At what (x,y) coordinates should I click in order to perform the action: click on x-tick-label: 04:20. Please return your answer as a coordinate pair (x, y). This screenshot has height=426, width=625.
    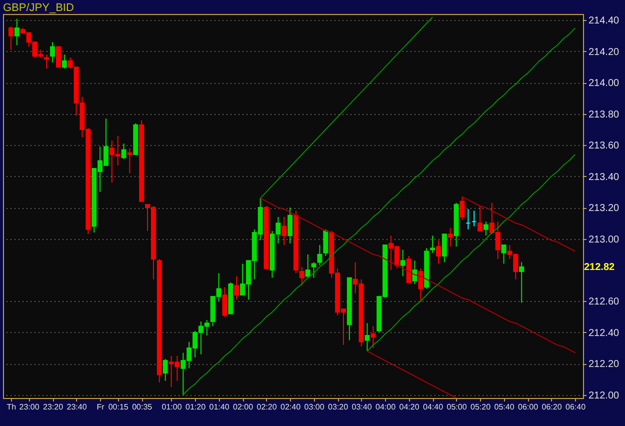
    Looking at the image, I should click on (409, 407).